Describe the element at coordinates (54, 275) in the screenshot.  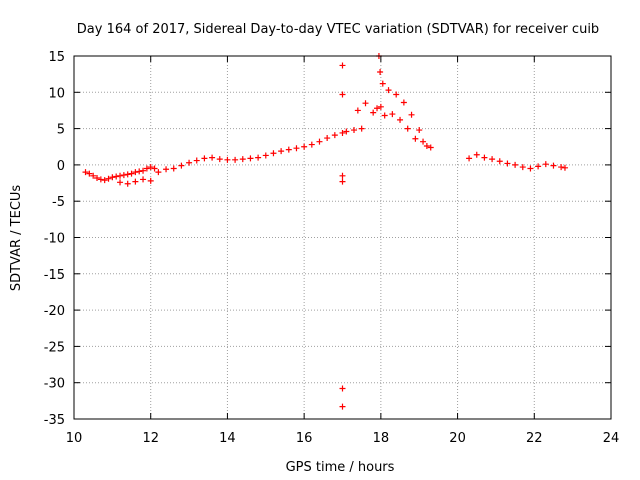
I see `y-tick-label: -15` at that location.